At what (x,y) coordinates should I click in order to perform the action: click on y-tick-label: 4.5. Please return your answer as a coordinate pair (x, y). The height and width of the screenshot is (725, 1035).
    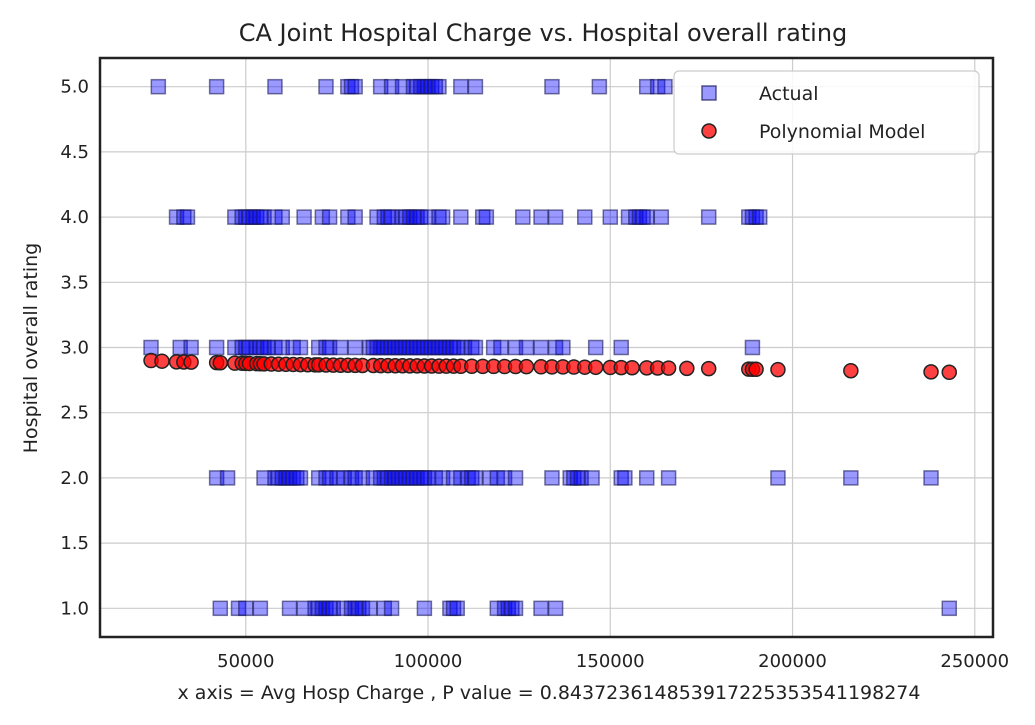
    Looking at the image, I should click on (74, 152).